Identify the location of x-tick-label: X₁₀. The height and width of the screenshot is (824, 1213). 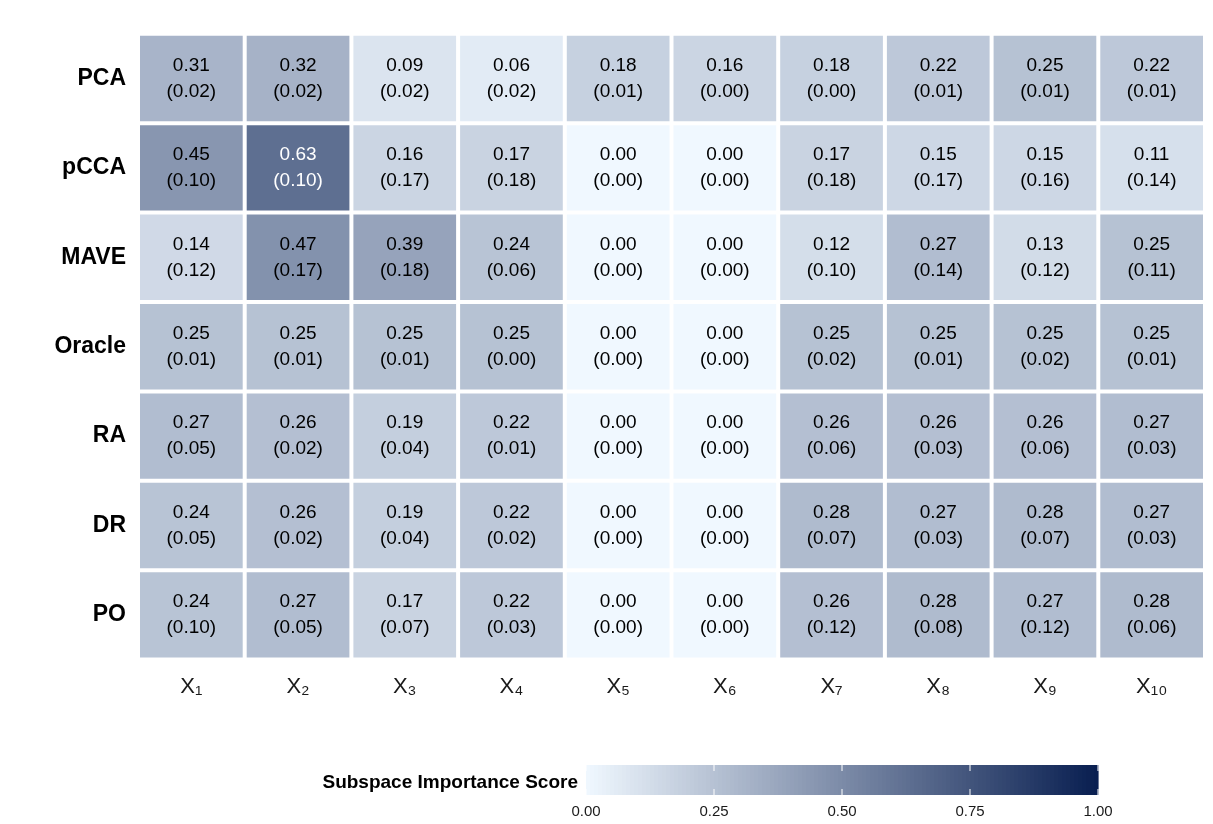
(1152, 685).